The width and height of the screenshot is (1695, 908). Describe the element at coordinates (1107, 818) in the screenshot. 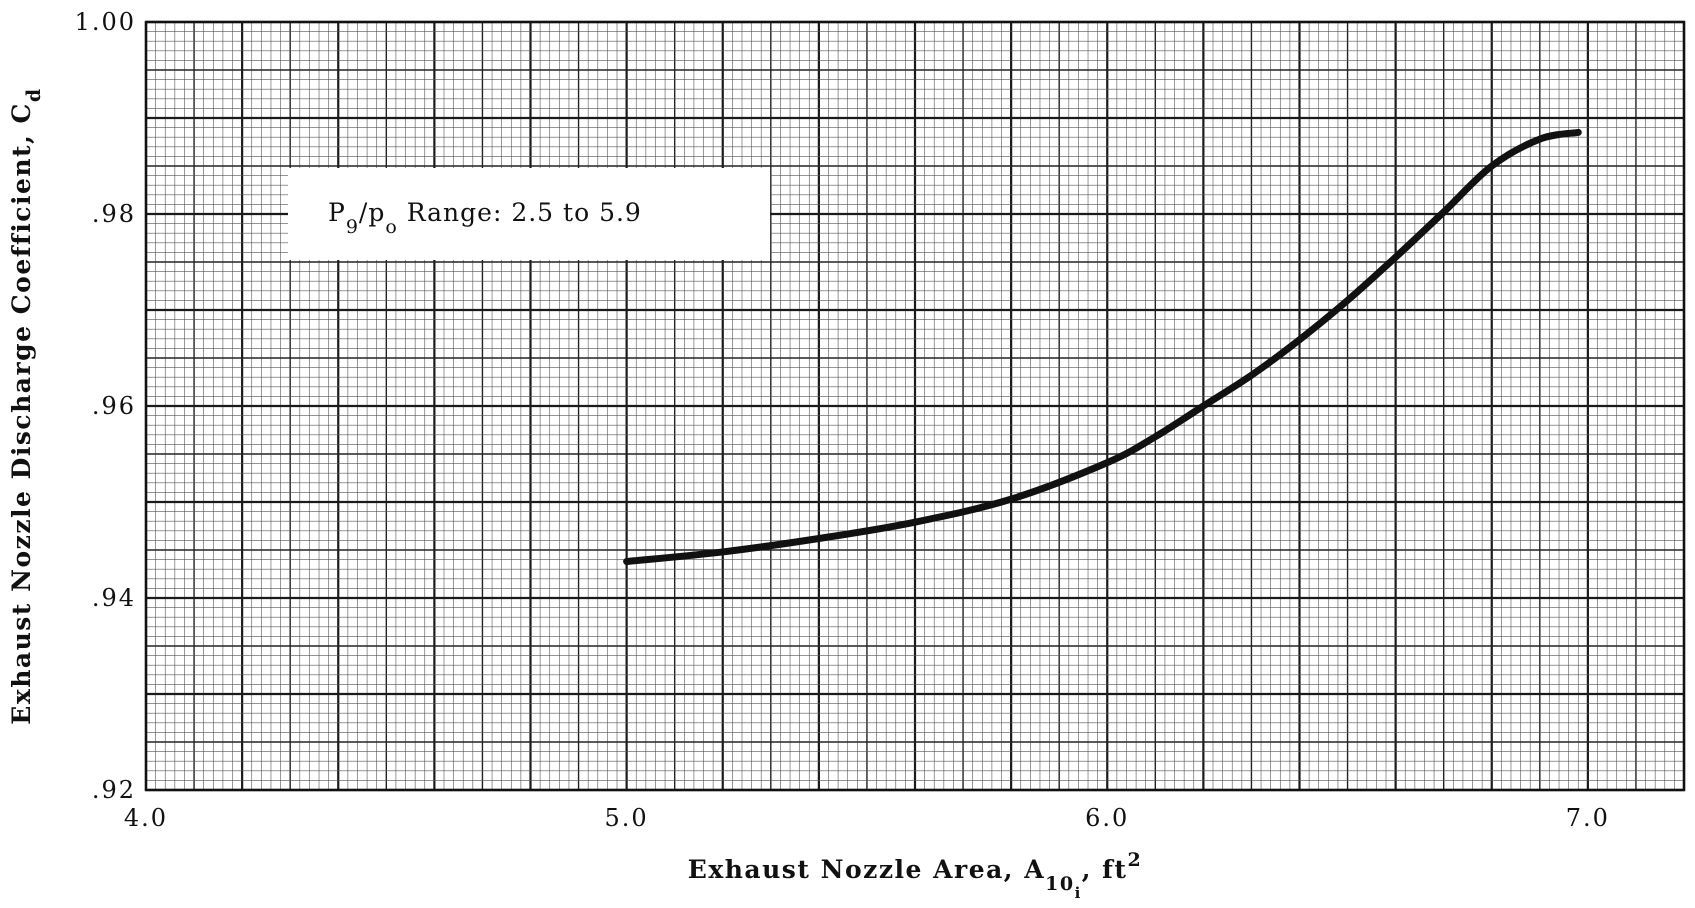

I see `x-tick-label: 6.0` at that location.